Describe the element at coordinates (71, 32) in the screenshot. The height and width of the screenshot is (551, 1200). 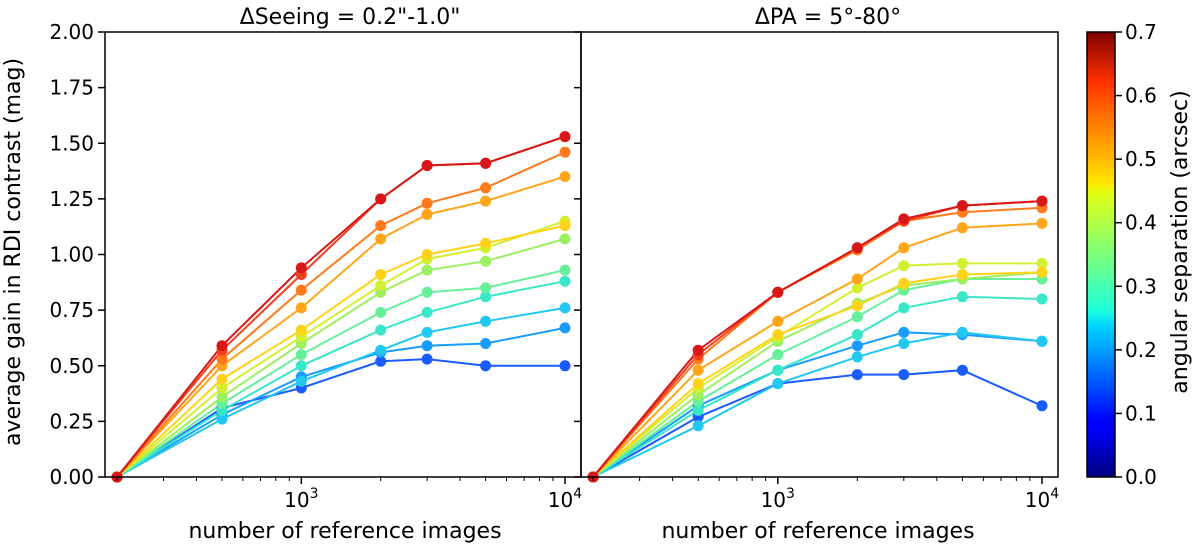
I see `y-tick-label-8: 2.00` at that location.